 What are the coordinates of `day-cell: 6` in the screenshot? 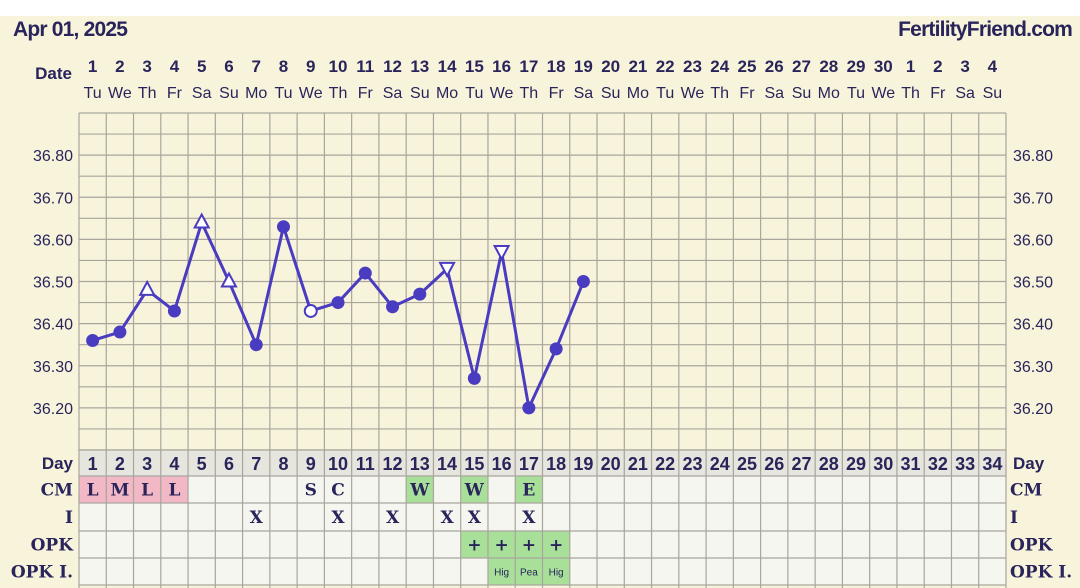 It's located at (229, 464).